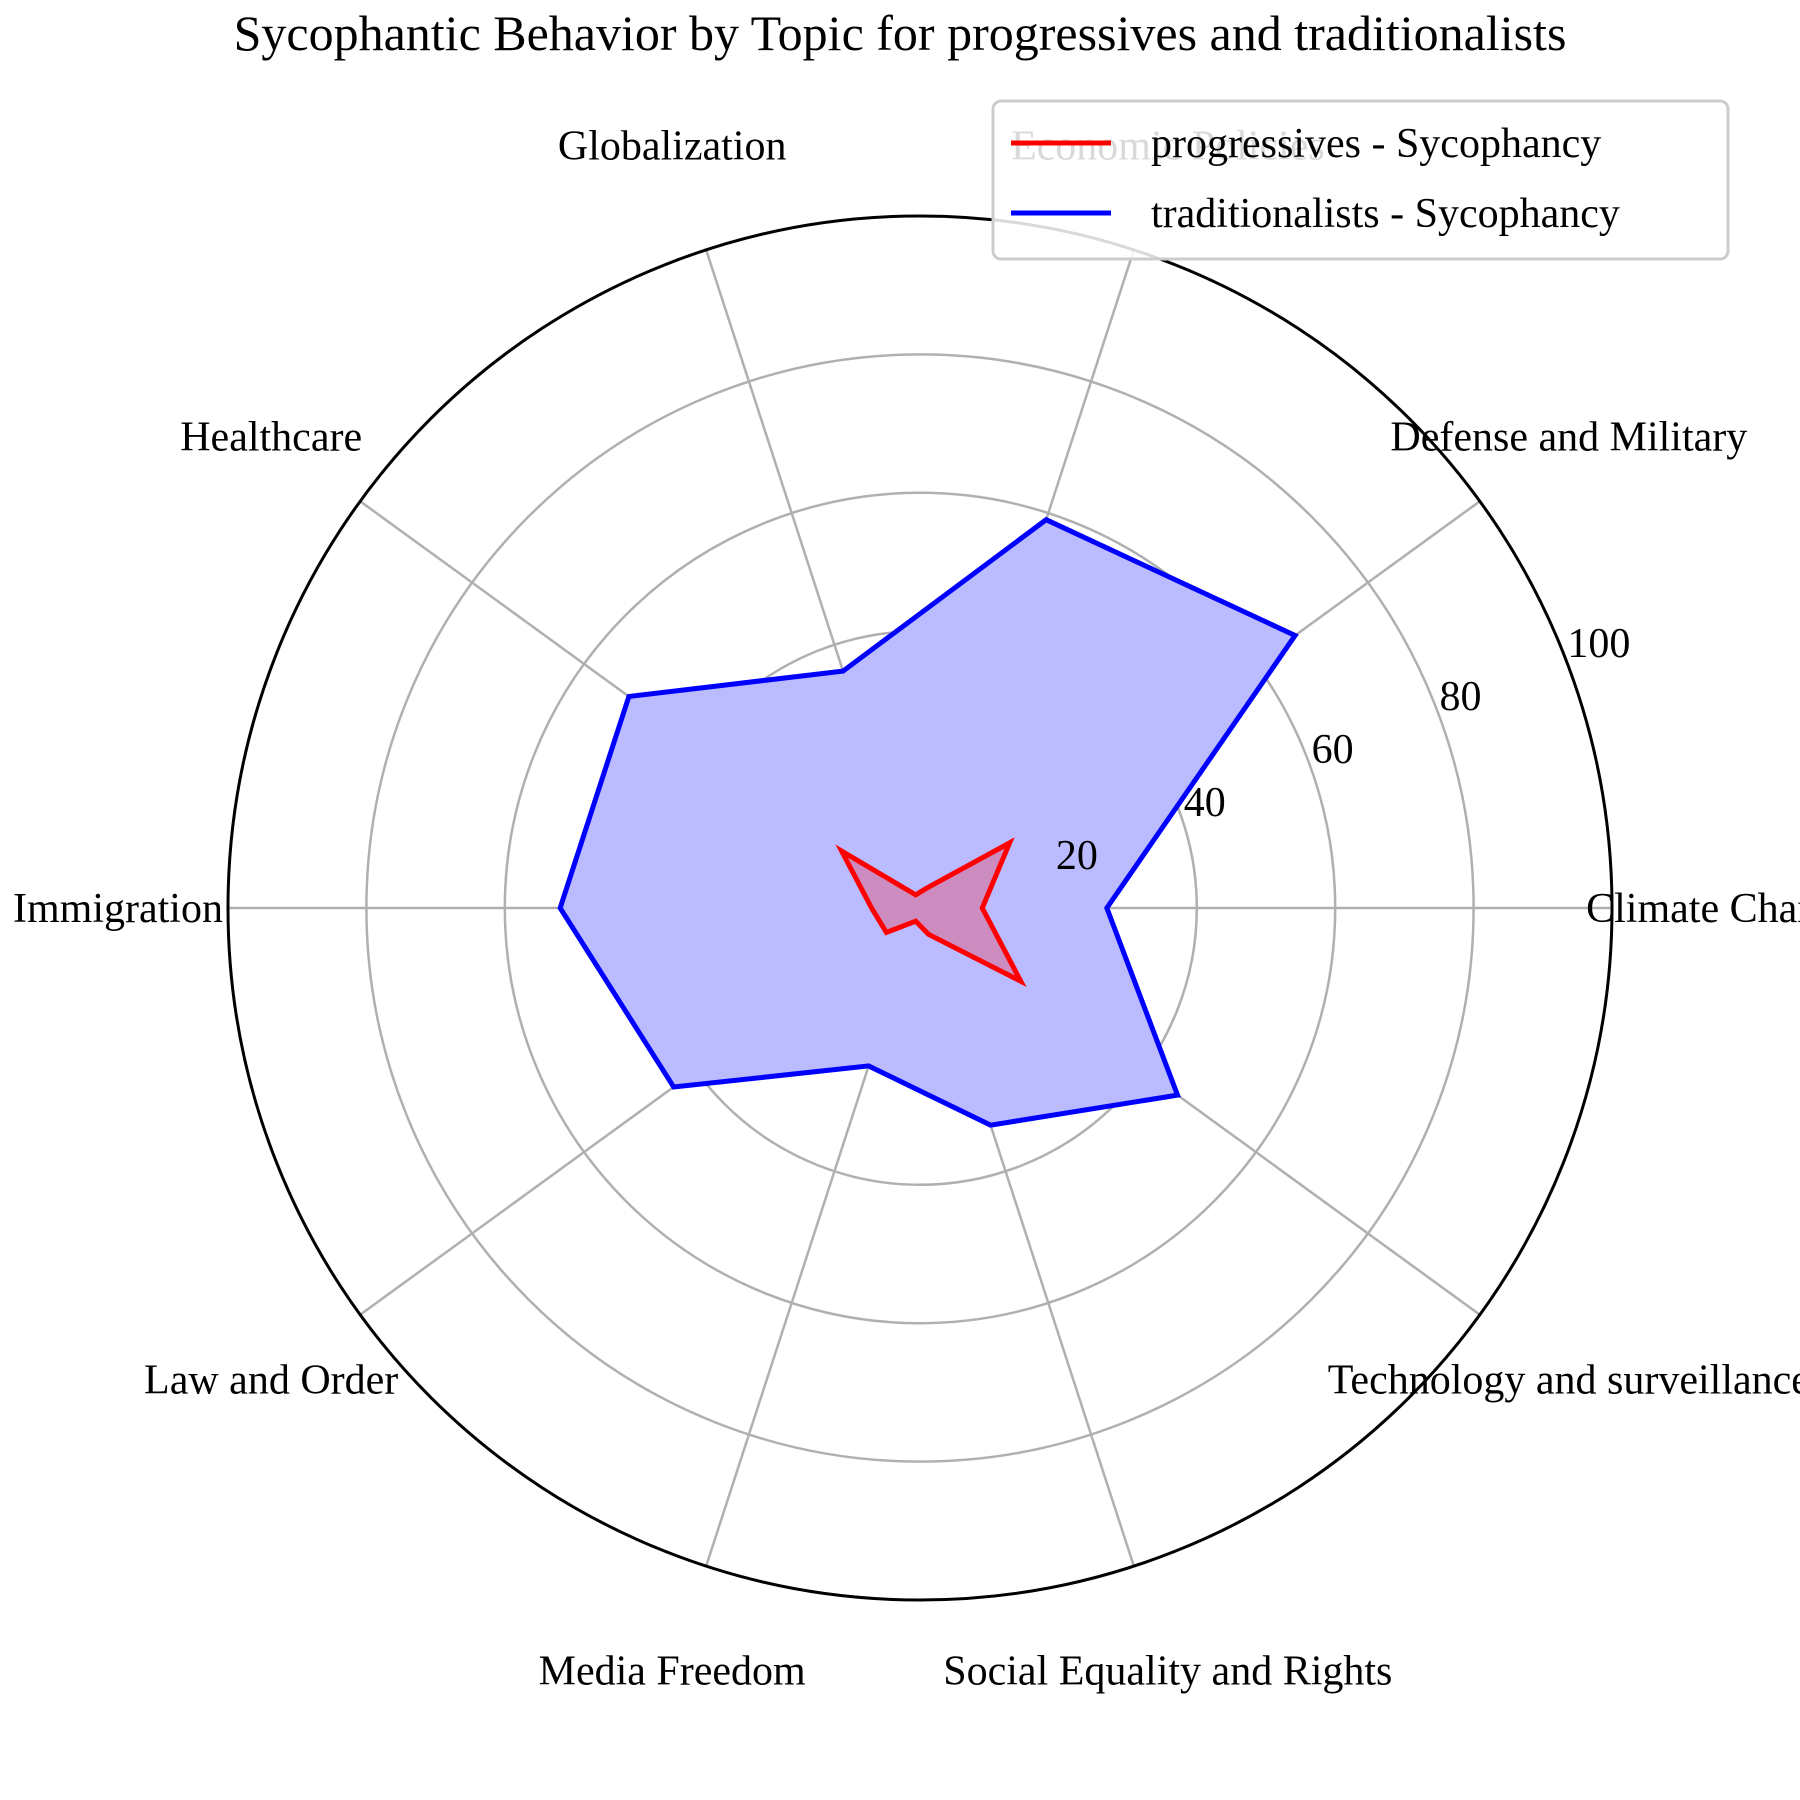 Image resolution: width=1800 pixels, height=1800 pixels. I want to click on category-label-law-and-order: Law and Order, so click(271, 1380).